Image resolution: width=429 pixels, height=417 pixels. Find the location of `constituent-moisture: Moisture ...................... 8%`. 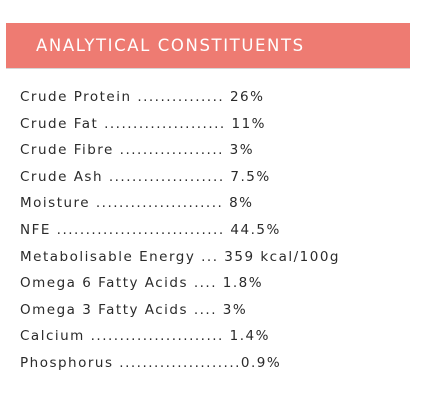

constituent-moisture: Moisture ...................... 8% is located at coordinates (137, 203).